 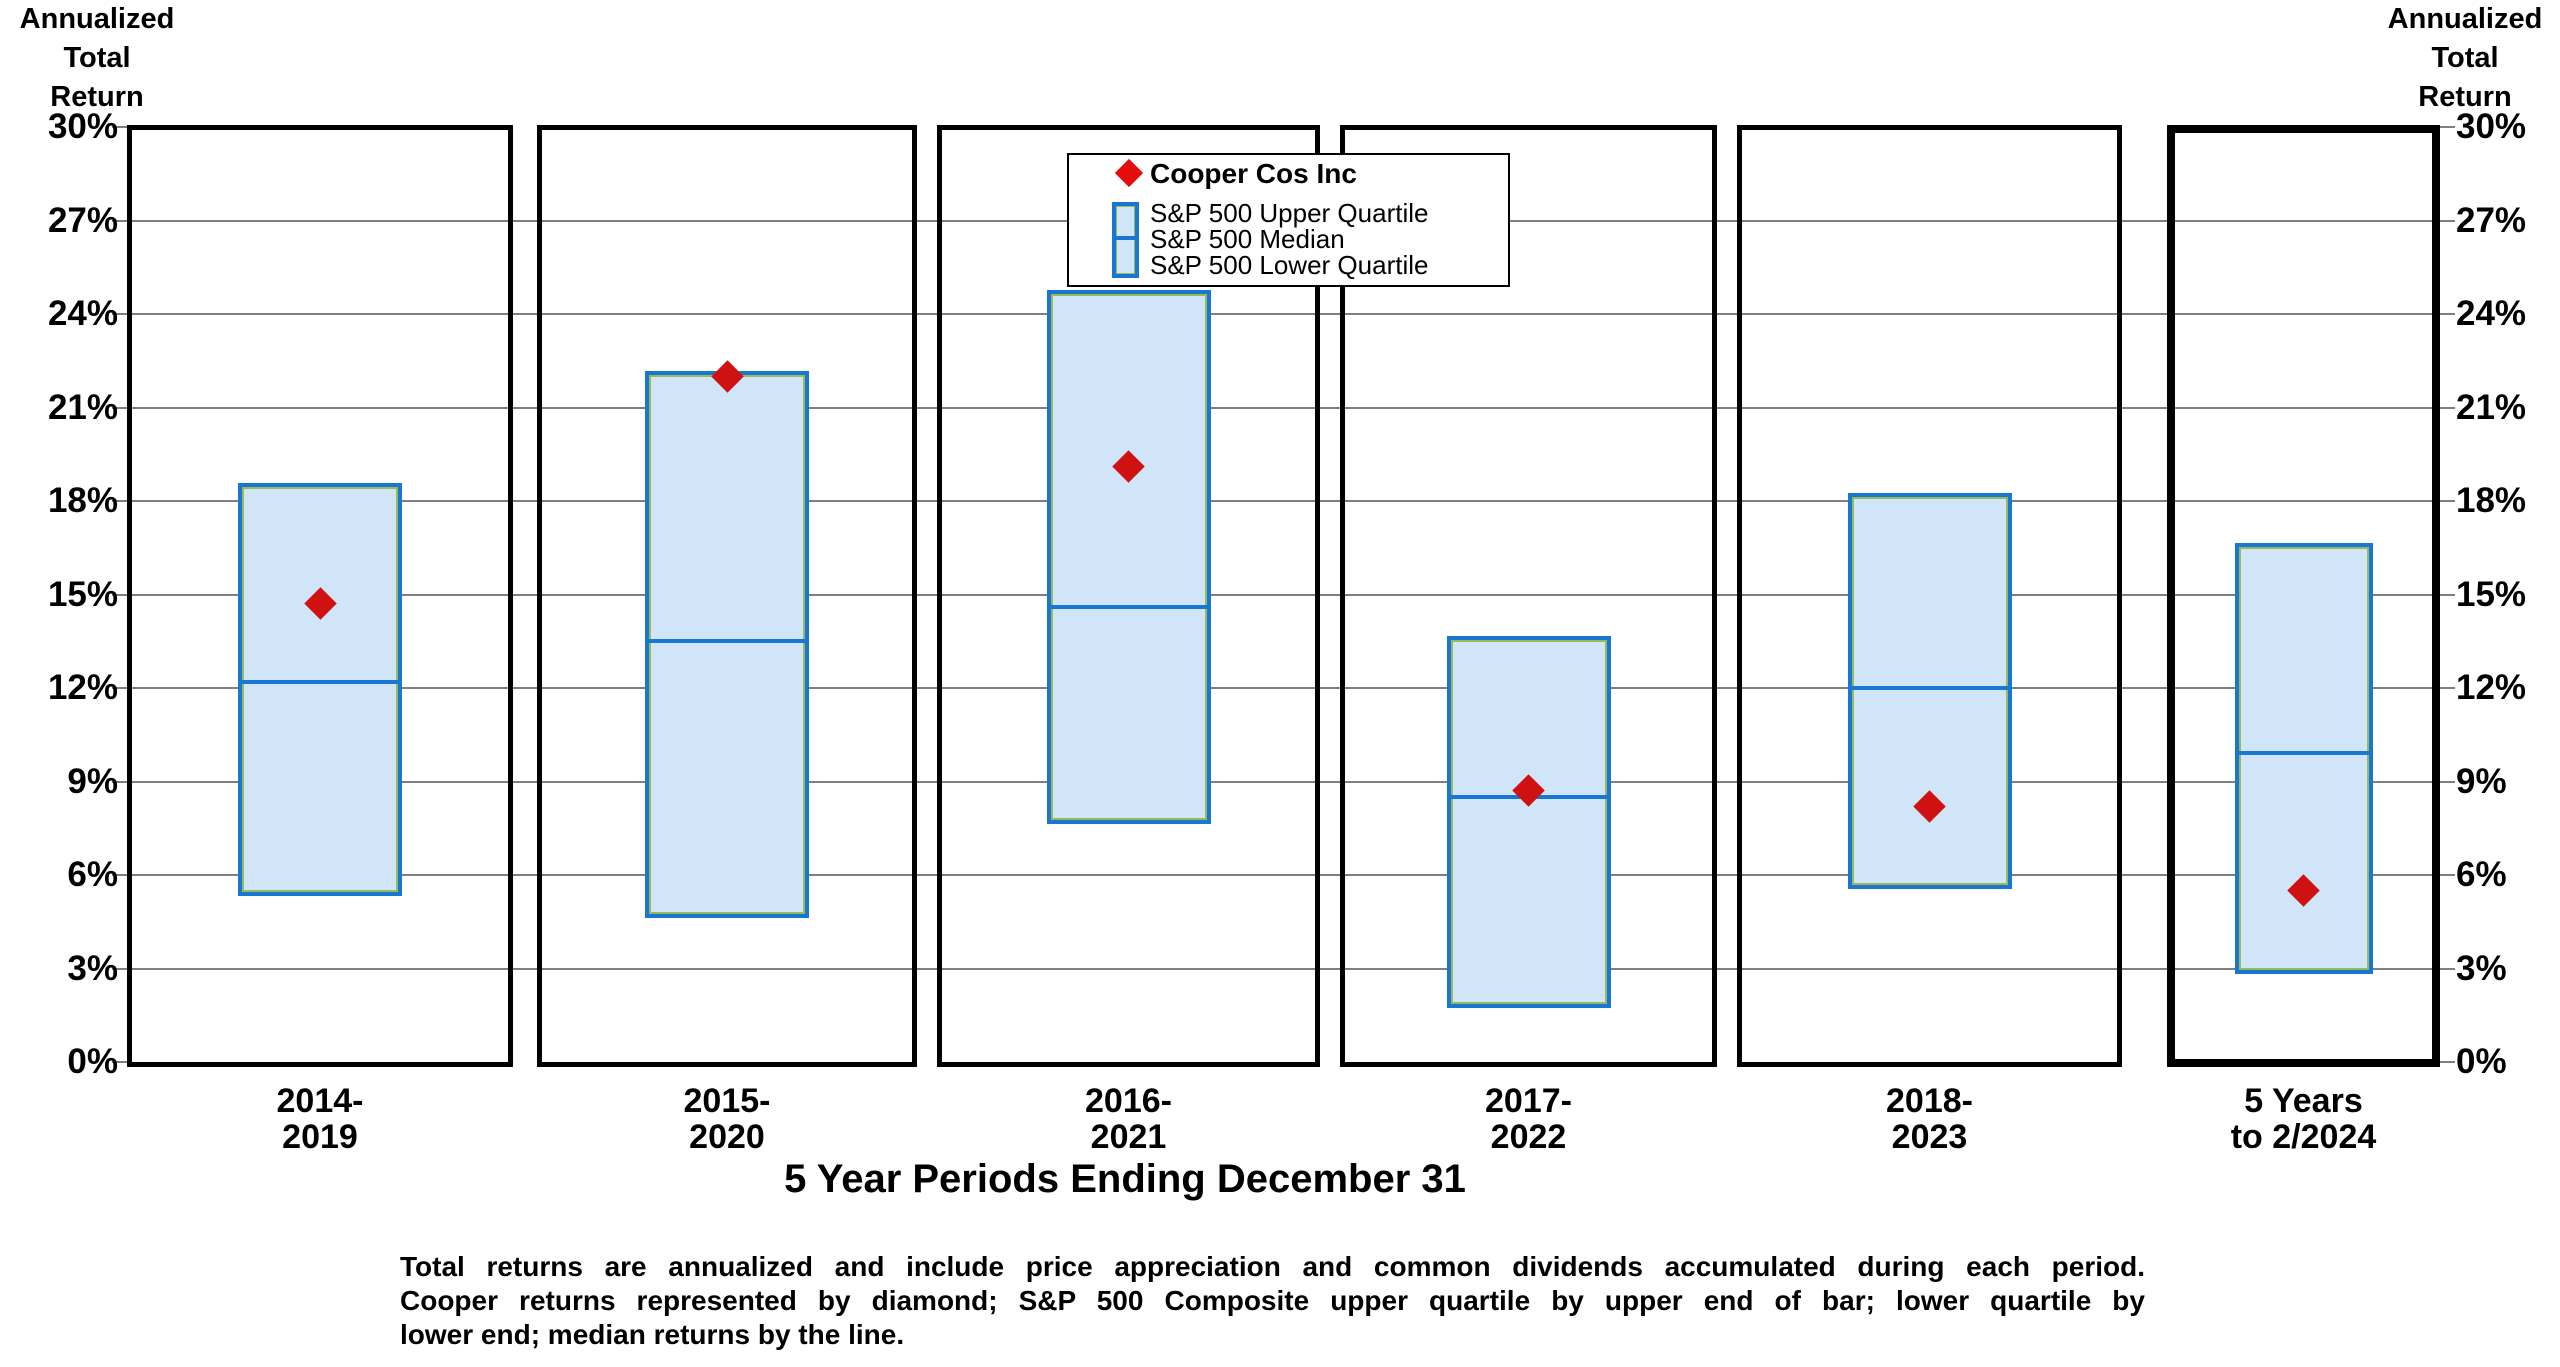 I want to click on x-tick-label: 2014- 2019, so click(x=320, y=1119).